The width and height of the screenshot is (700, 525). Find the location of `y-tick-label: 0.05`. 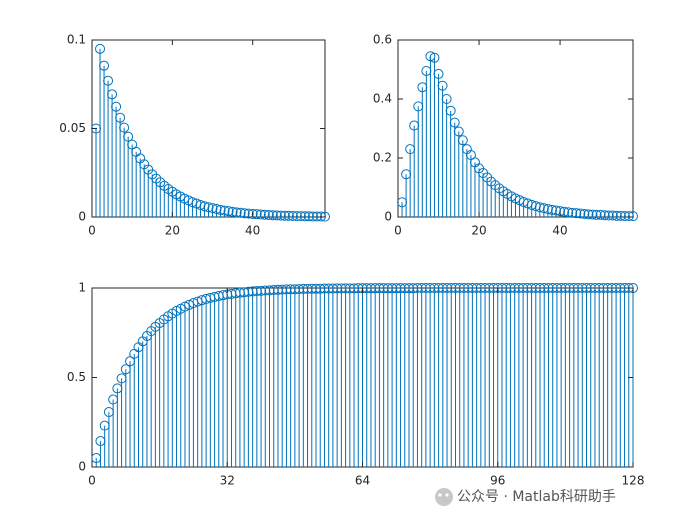

y-tick-label: 0.05 is located at coordinates (72, 128).